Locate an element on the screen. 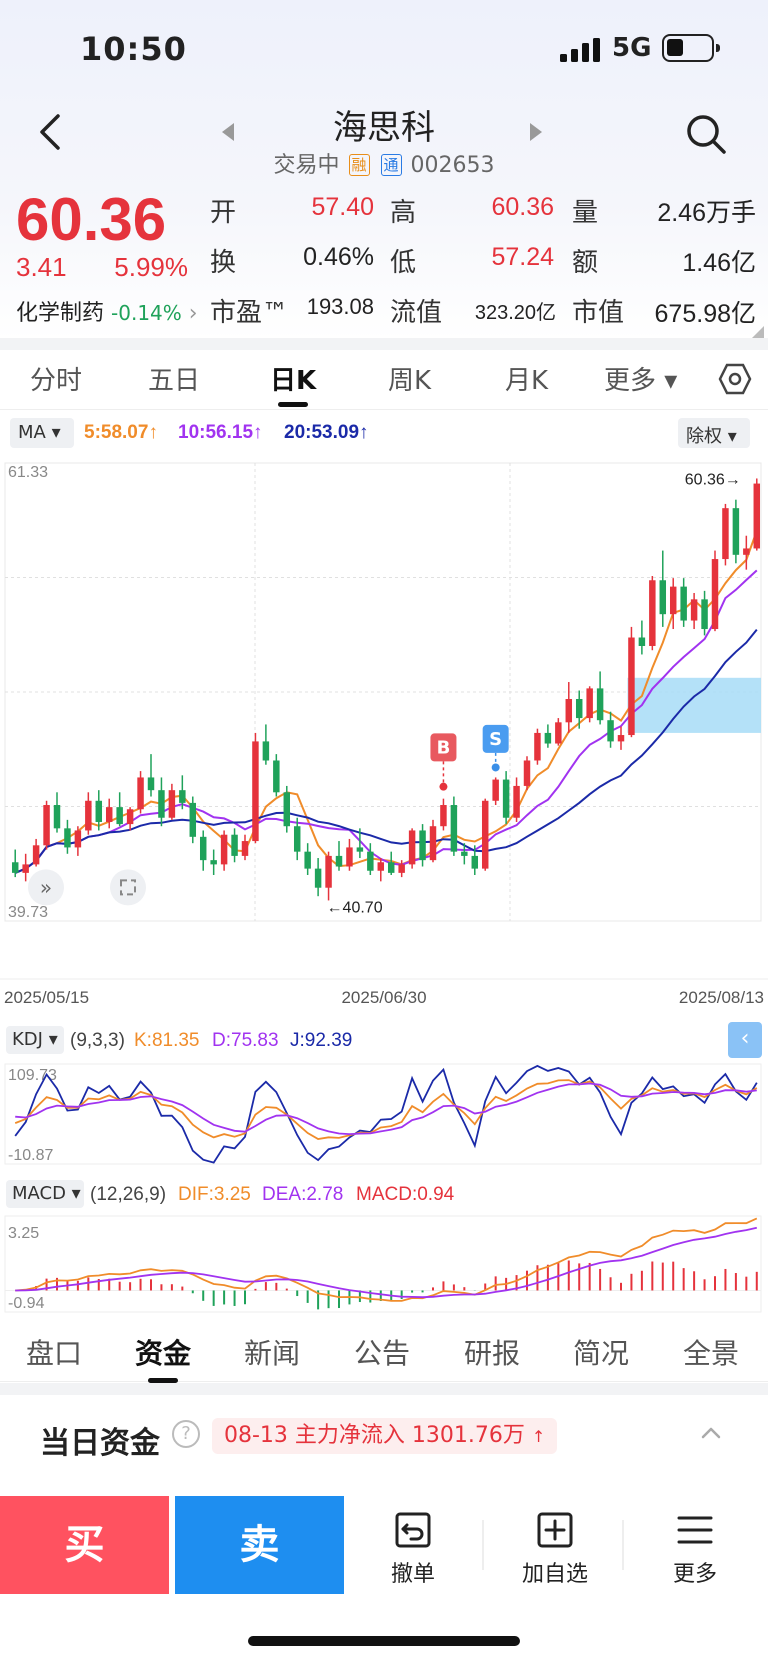 Image resolution: width=768 pixels, height=1663 pixels. y-min-label: 39.73 is located at coordinates (28, 912).